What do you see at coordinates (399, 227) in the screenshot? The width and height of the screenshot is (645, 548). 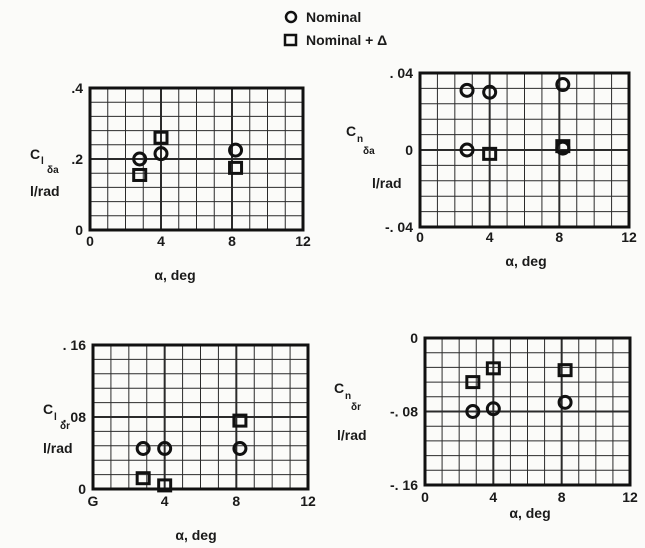 I see `y-tick-label: -. 04` at bounding box center [399, 227].